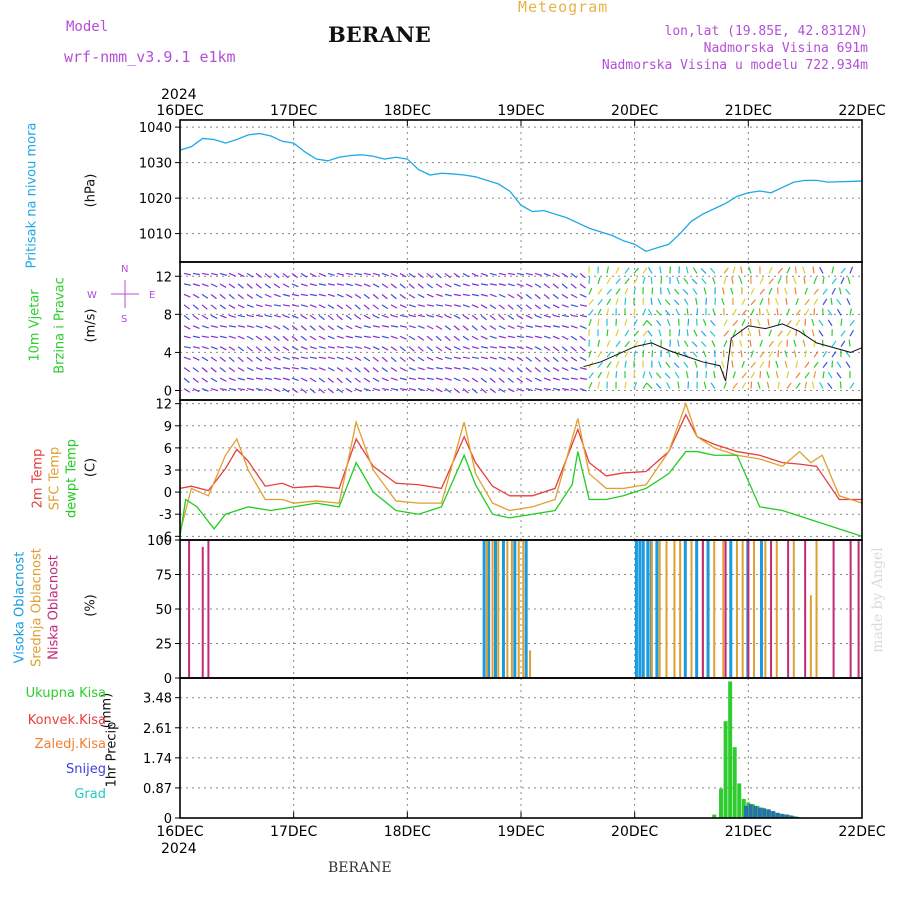 The height and width of the screenshot is (900, 900). Describe the element at coordinates (736, 609) in the screenshot. I see `cloud-mid-bar` at that location.